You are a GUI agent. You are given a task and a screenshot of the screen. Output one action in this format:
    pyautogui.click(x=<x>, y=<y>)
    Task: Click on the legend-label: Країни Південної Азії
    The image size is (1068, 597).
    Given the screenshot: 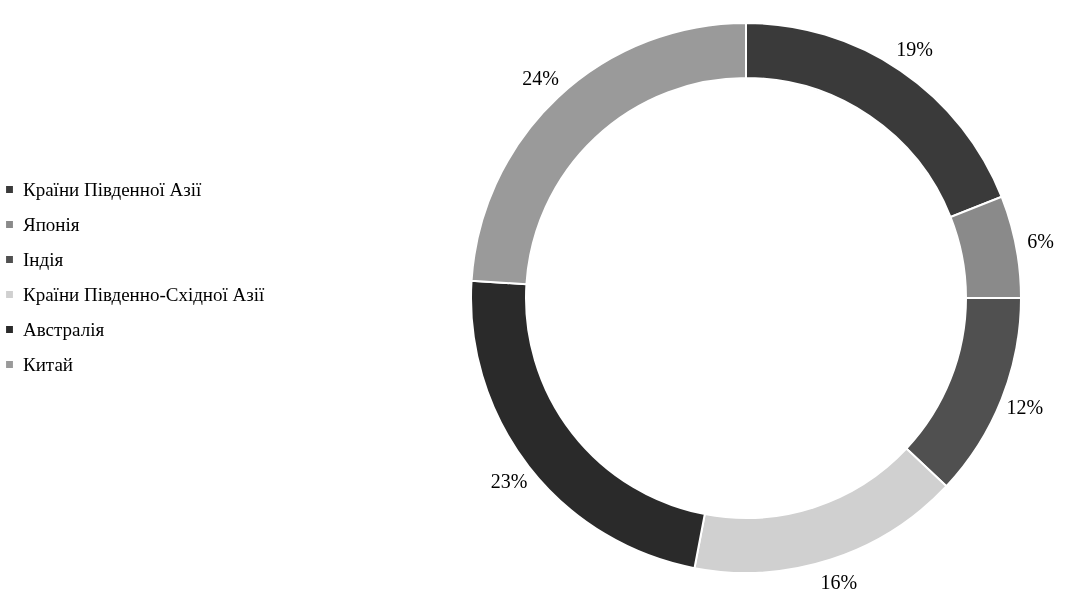 What is the action you would take?
    pyautogui.click(x=112, y=189)
    